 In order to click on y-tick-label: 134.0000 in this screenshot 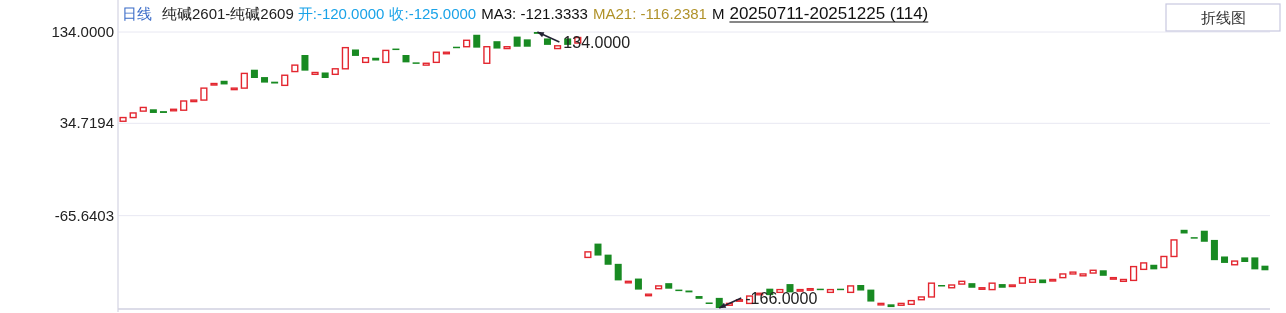, I will do `click(82, 31)`.